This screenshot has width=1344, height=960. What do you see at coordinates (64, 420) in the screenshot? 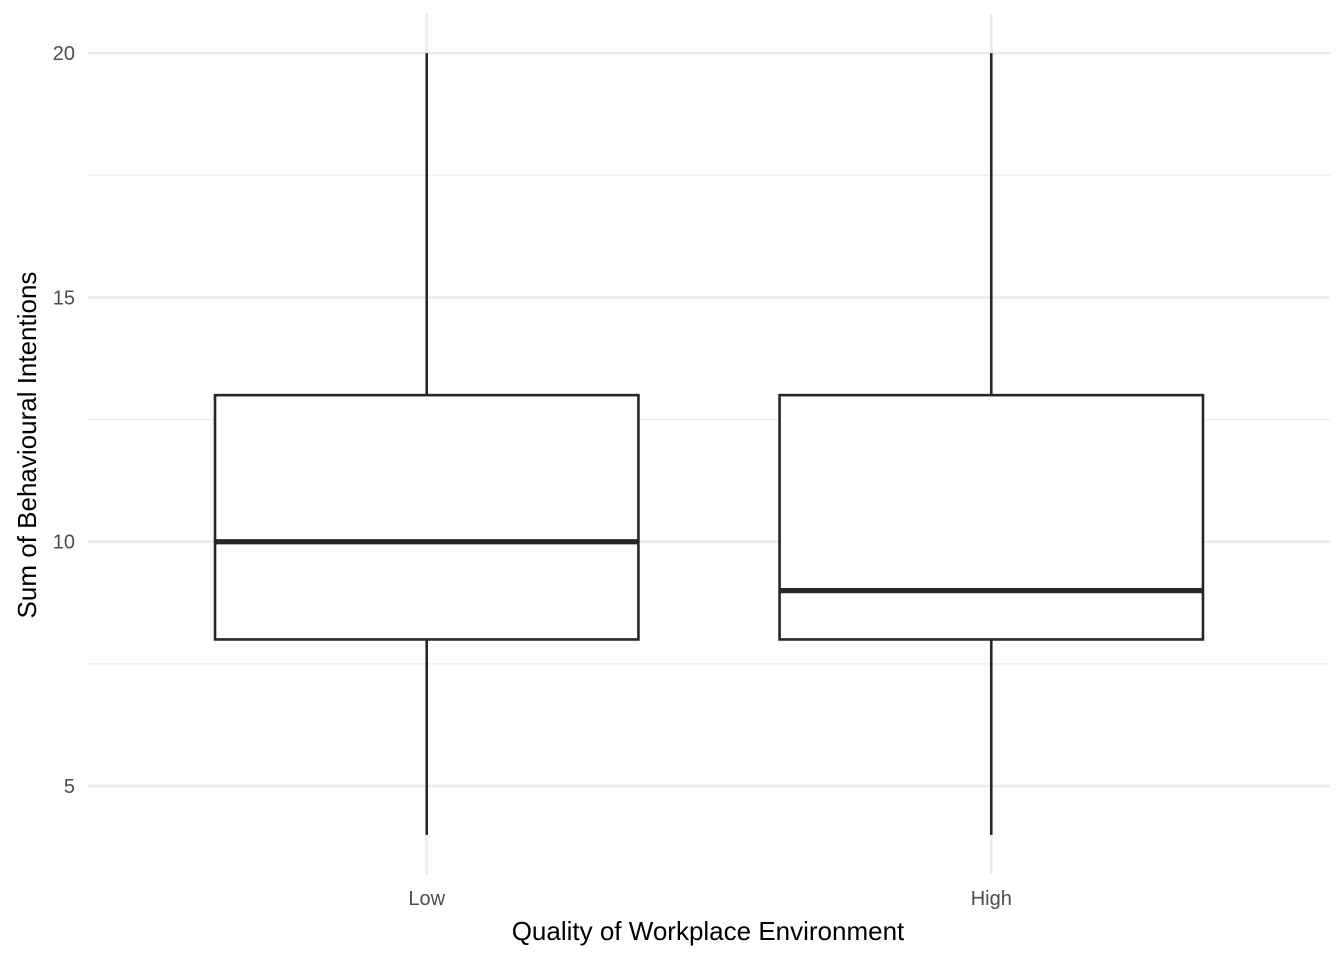
I see `y-tick-labels: 5 10 15 20` at bounding box center [64, 420].